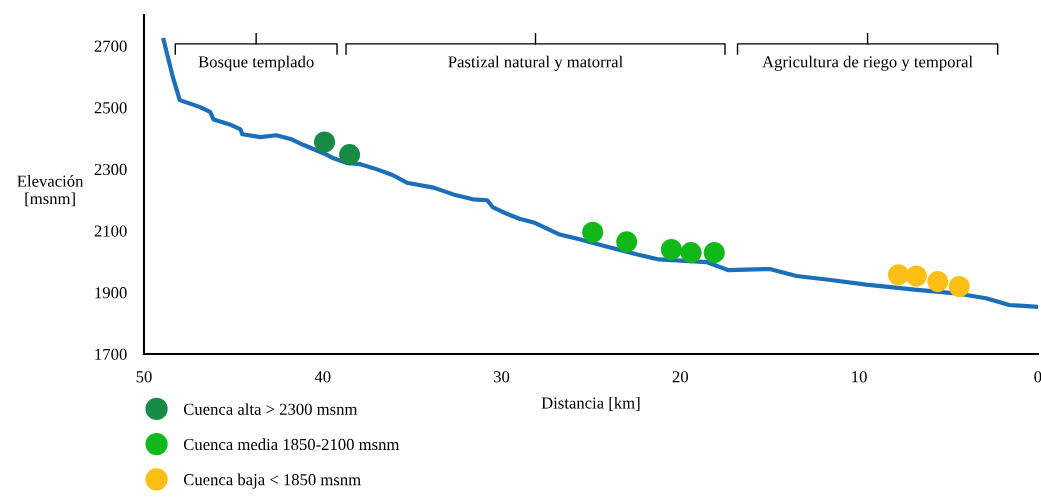 The width and height of the screenshot is (1041, 497). Describe the element at coordinates (110, 46) in the screenshot. I see `y-tick-label: 2700` at that location.